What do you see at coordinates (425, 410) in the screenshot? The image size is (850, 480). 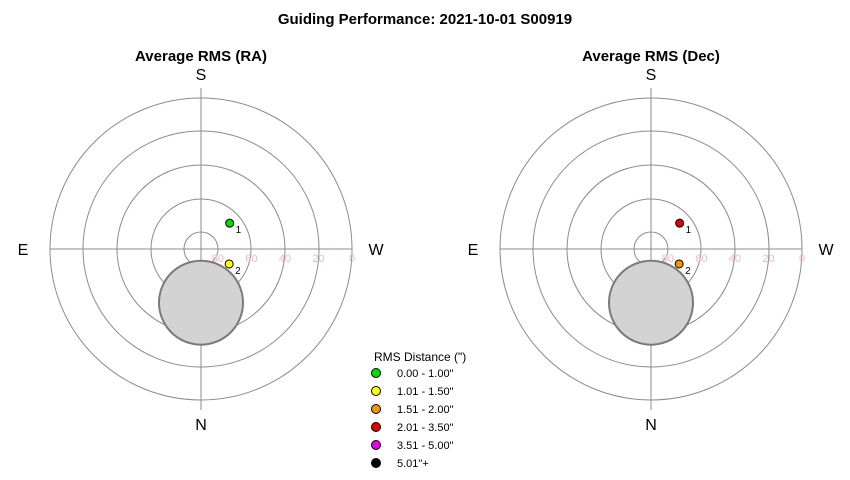 I see `legend-label: 1.51 - 2.00"` at bounding box center [425, 410].